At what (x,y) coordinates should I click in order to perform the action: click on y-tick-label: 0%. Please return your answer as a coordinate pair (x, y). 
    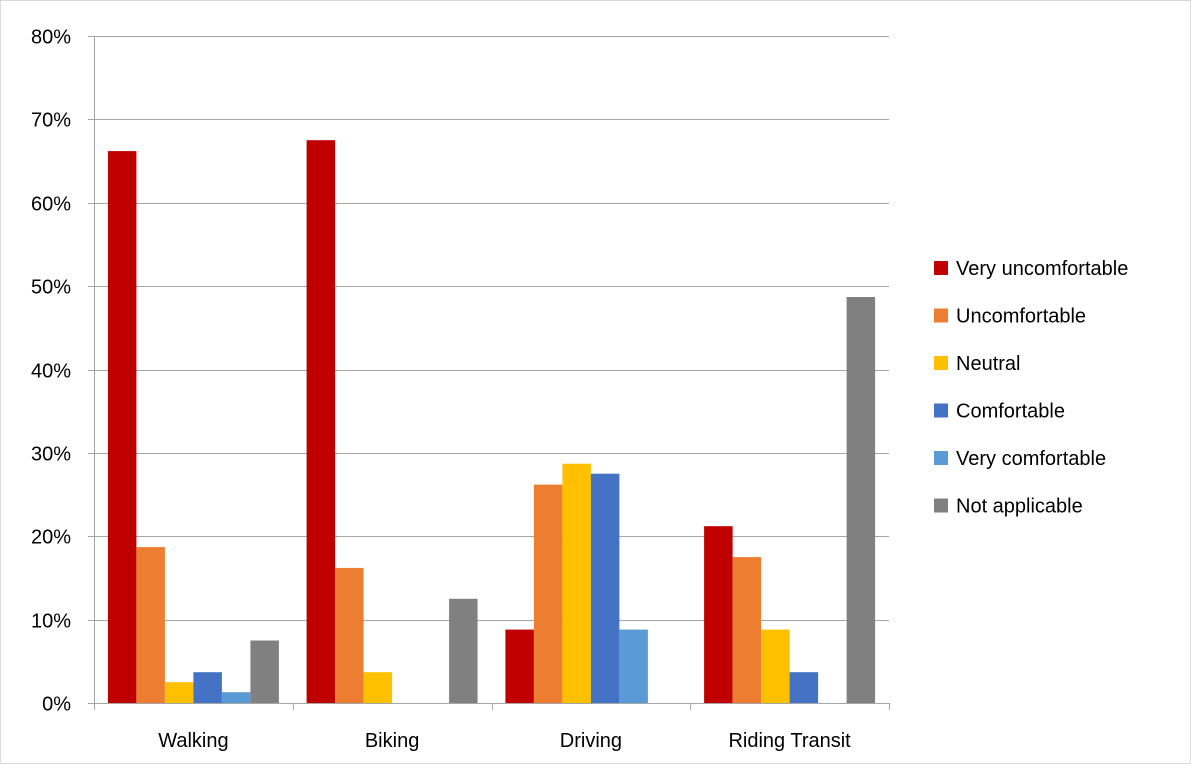
    Looking at the image, I should click on (56, 705).